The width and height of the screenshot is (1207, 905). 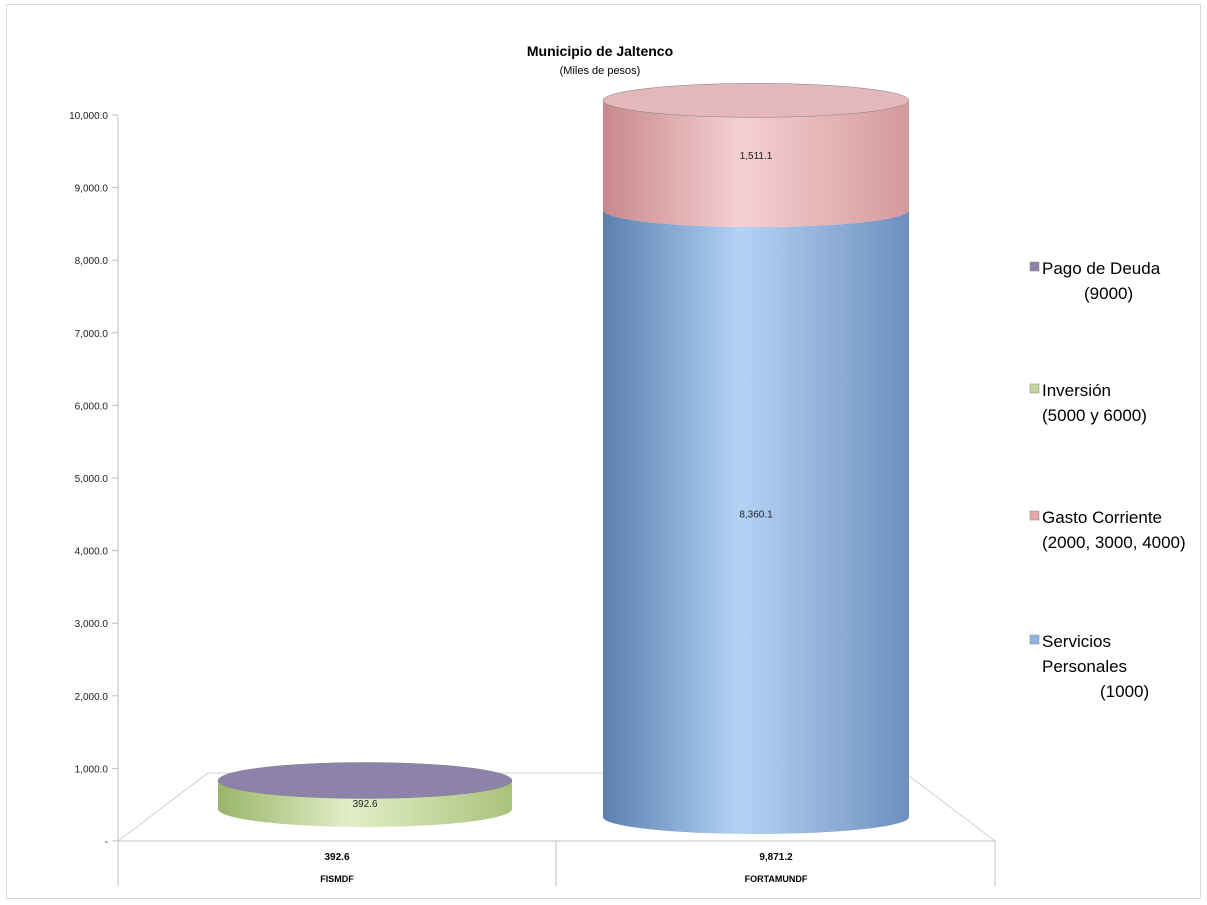 What do you see at coordinates (556, 863) in the screenshot?
I see `x-axis: 392.6 FISMDF 9,871.2 FORTAMUNDF` at bounding box center [556, 863].